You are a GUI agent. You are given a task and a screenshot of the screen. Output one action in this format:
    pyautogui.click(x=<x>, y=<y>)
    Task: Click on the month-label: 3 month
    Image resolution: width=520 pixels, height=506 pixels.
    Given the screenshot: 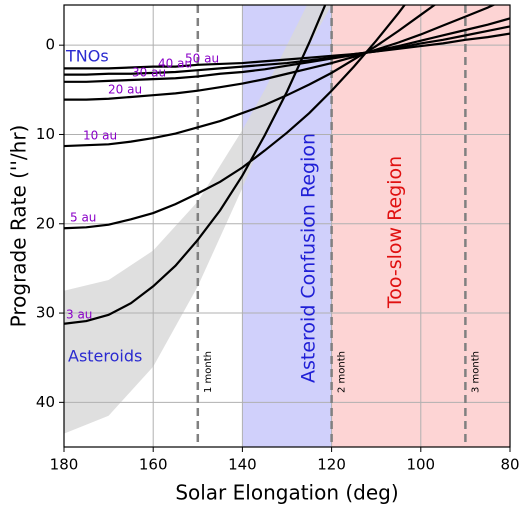 What is the action you would take?
    pyautogui.click(x=475, y=372)
    